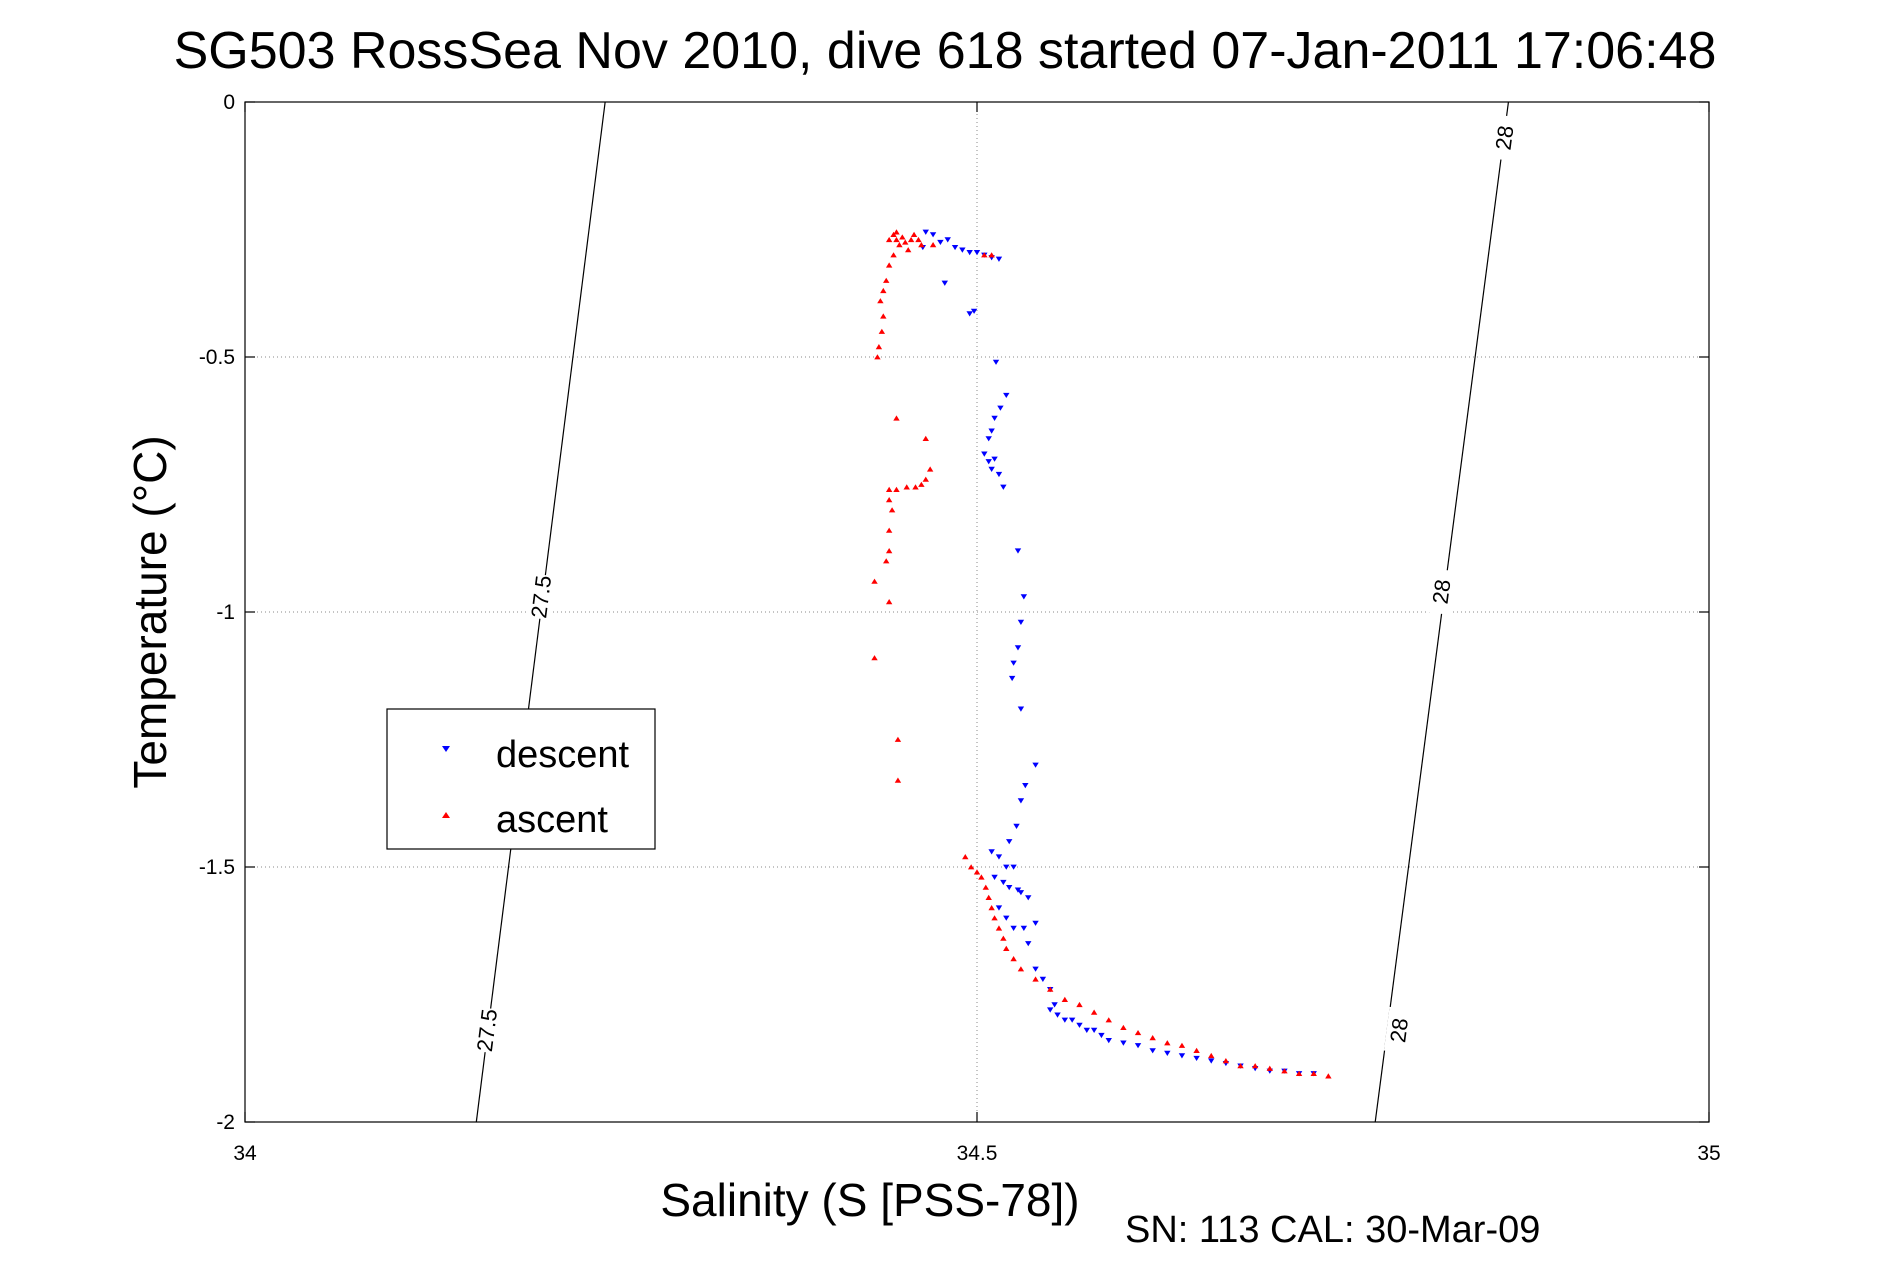 This screenshot has height=1262, width=1891. I want to click on legend-label-descent: descent, so click(563, 755).